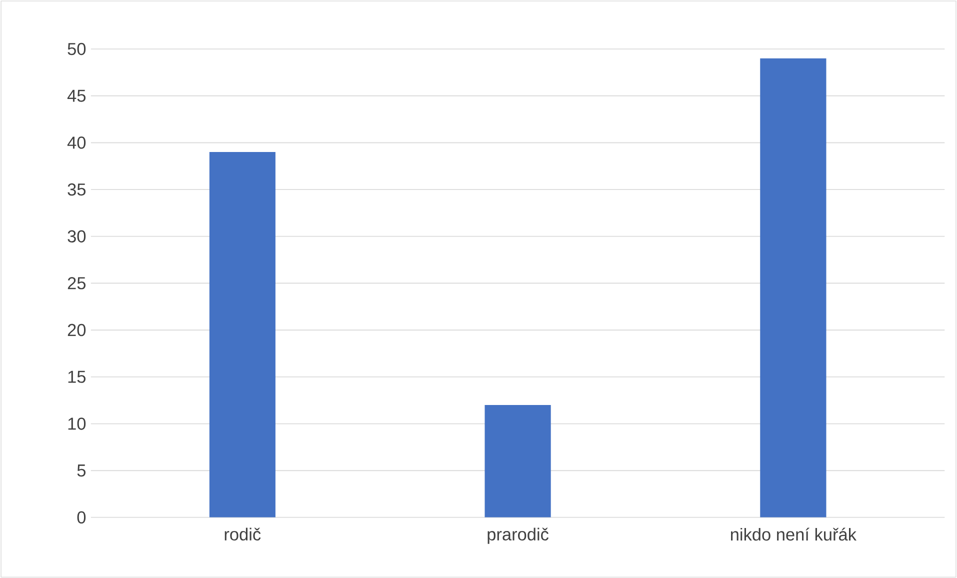 This screenshot has height=578, width=957. Describe the element at coordinates (77, 236) in the screenshot. I see `y-tick-label: 30` at that location.